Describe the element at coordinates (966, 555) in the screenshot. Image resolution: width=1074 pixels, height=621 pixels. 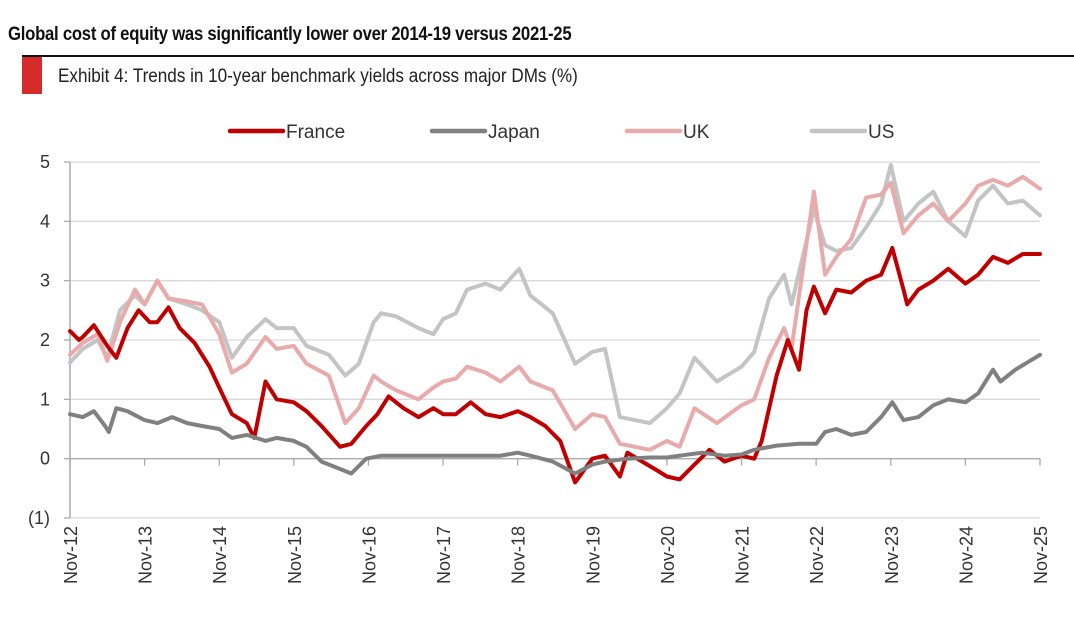
I see `x-tick-label: Nov-24` at that location.